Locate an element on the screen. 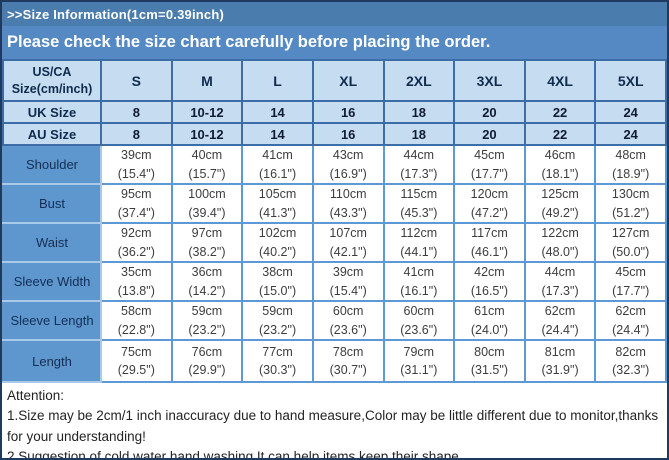 The image size is (669, 460). cm-value: 107cm is located at coordinates (348, 233).